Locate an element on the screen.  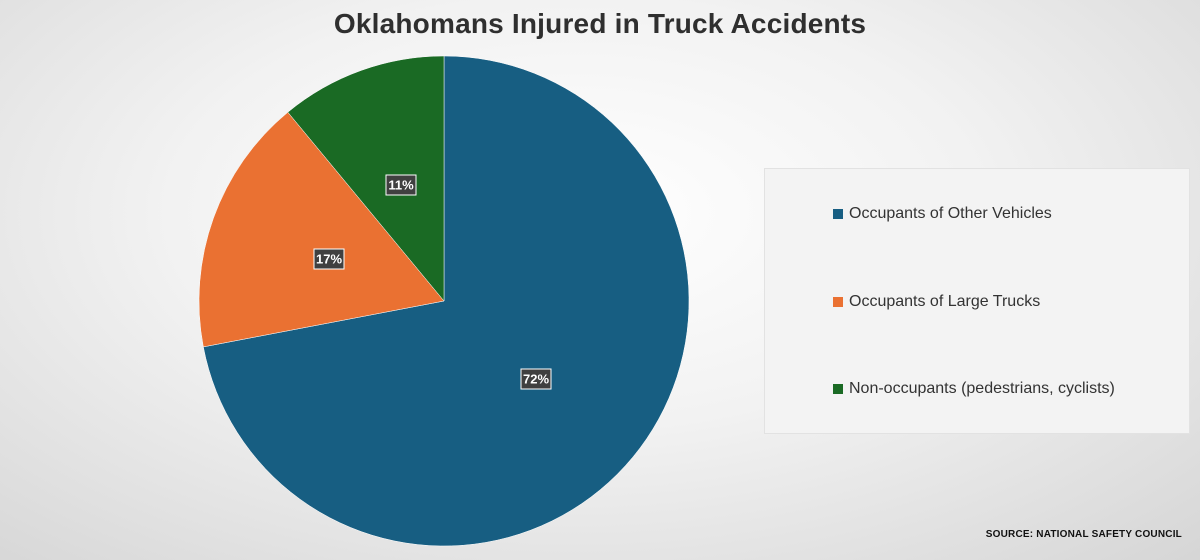
legend-label: Occupants of Large Trucks is located at coordinates (945, 301).